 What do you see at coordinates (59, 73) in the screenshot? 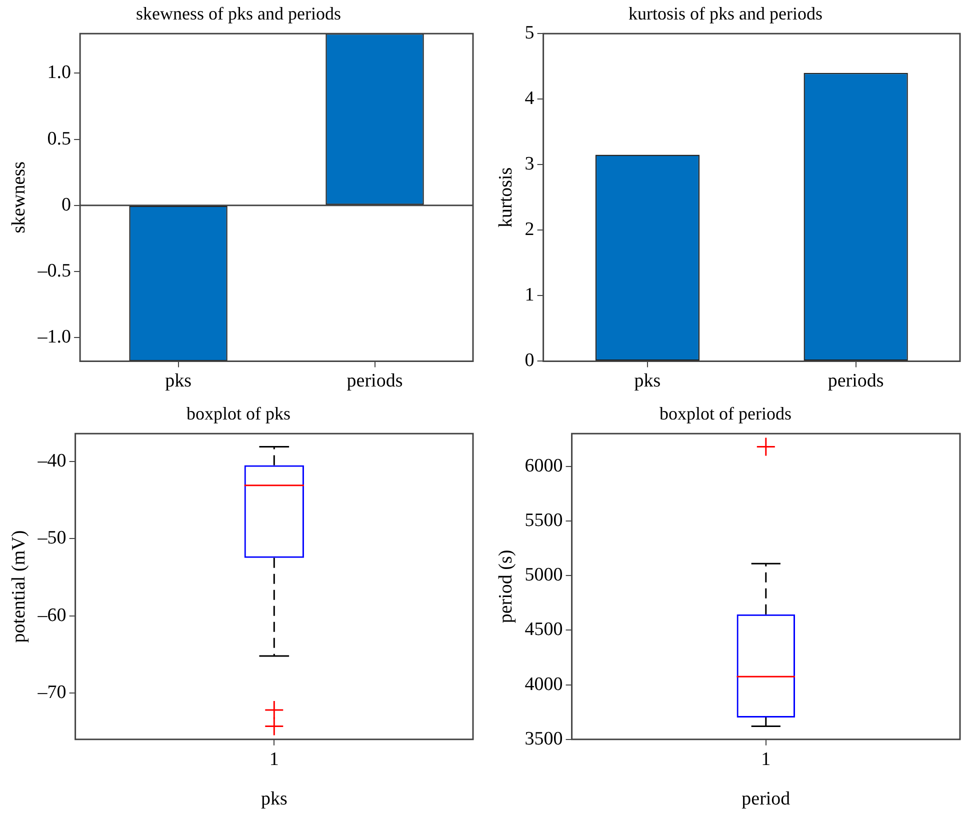
I see `y-tick-label: 1.0` at bounding box center [59, 73].